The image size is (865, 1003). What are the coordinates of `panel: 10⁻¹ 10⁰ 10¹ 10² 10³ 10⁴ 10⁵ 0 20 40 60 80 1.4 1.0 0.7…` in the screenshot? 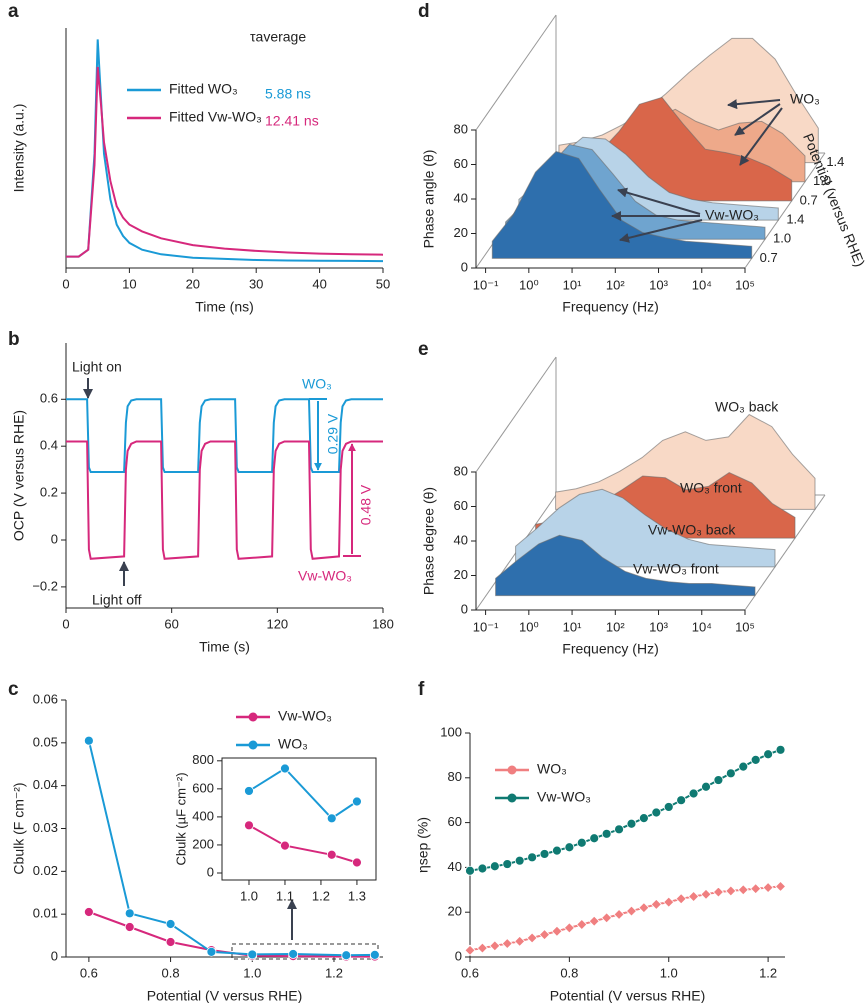 It's located at (659, 153).